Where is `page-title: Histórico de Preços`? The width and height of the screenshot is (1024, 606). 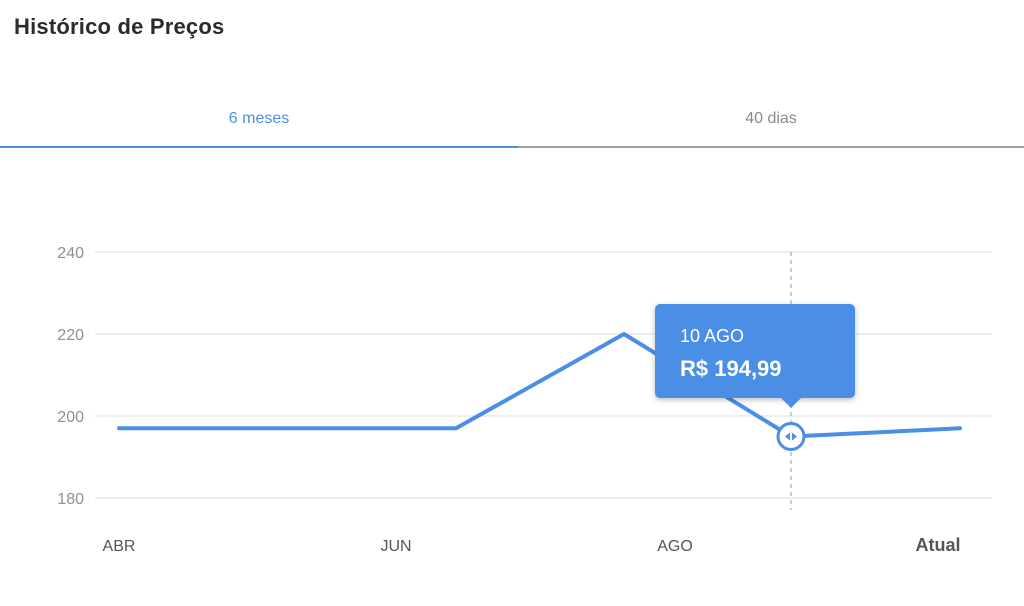
page-title: Histórico de Preços is located at coordinates (119, 26).